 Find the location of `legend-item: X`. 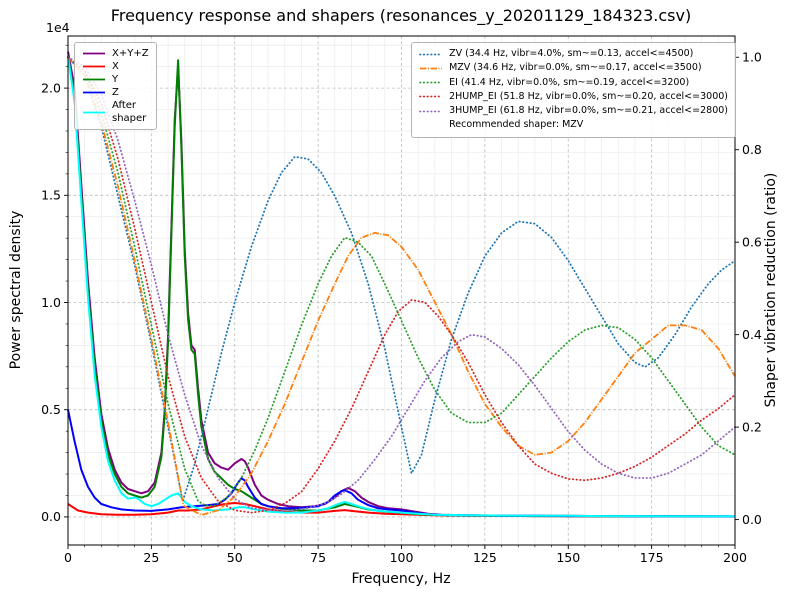

legend-item: X is located at coordinates (115, 66).